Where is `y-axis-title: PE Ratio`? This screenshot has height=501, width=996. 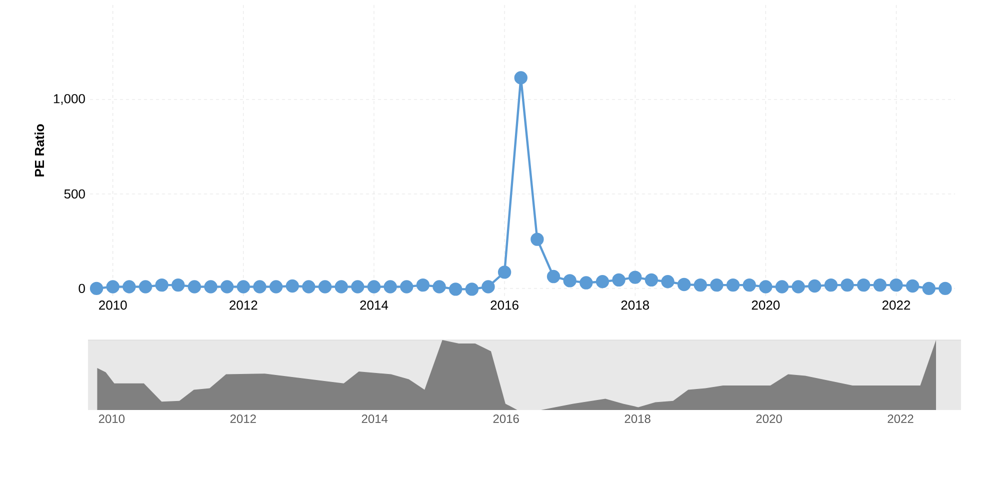
y-axis-title: PE Ratio is located at coordinates (39, 150).